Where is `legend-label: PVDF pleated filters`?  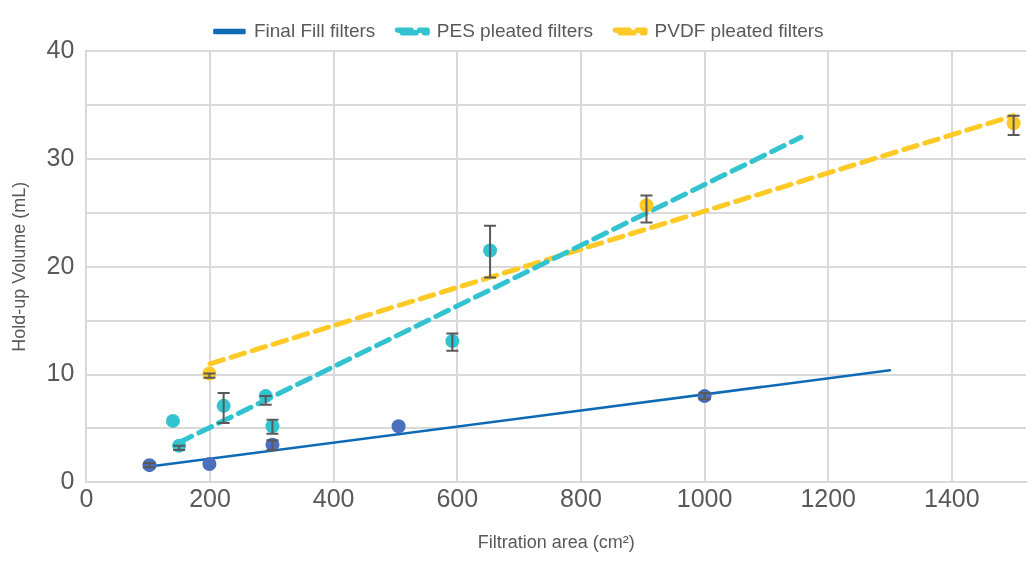 legend-label: PVDF pleated filters is located at coordinates (739, 30).